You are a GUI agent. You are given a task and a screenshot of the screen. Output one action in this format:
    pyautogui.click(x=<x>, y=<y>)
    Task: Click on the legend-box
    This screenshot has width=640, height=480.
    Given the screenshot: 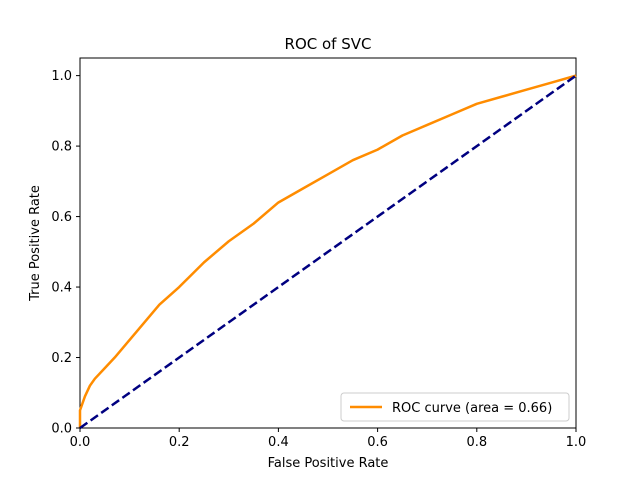 What is the action you would take?
    pyautogui.click(x=455, y=407)
    